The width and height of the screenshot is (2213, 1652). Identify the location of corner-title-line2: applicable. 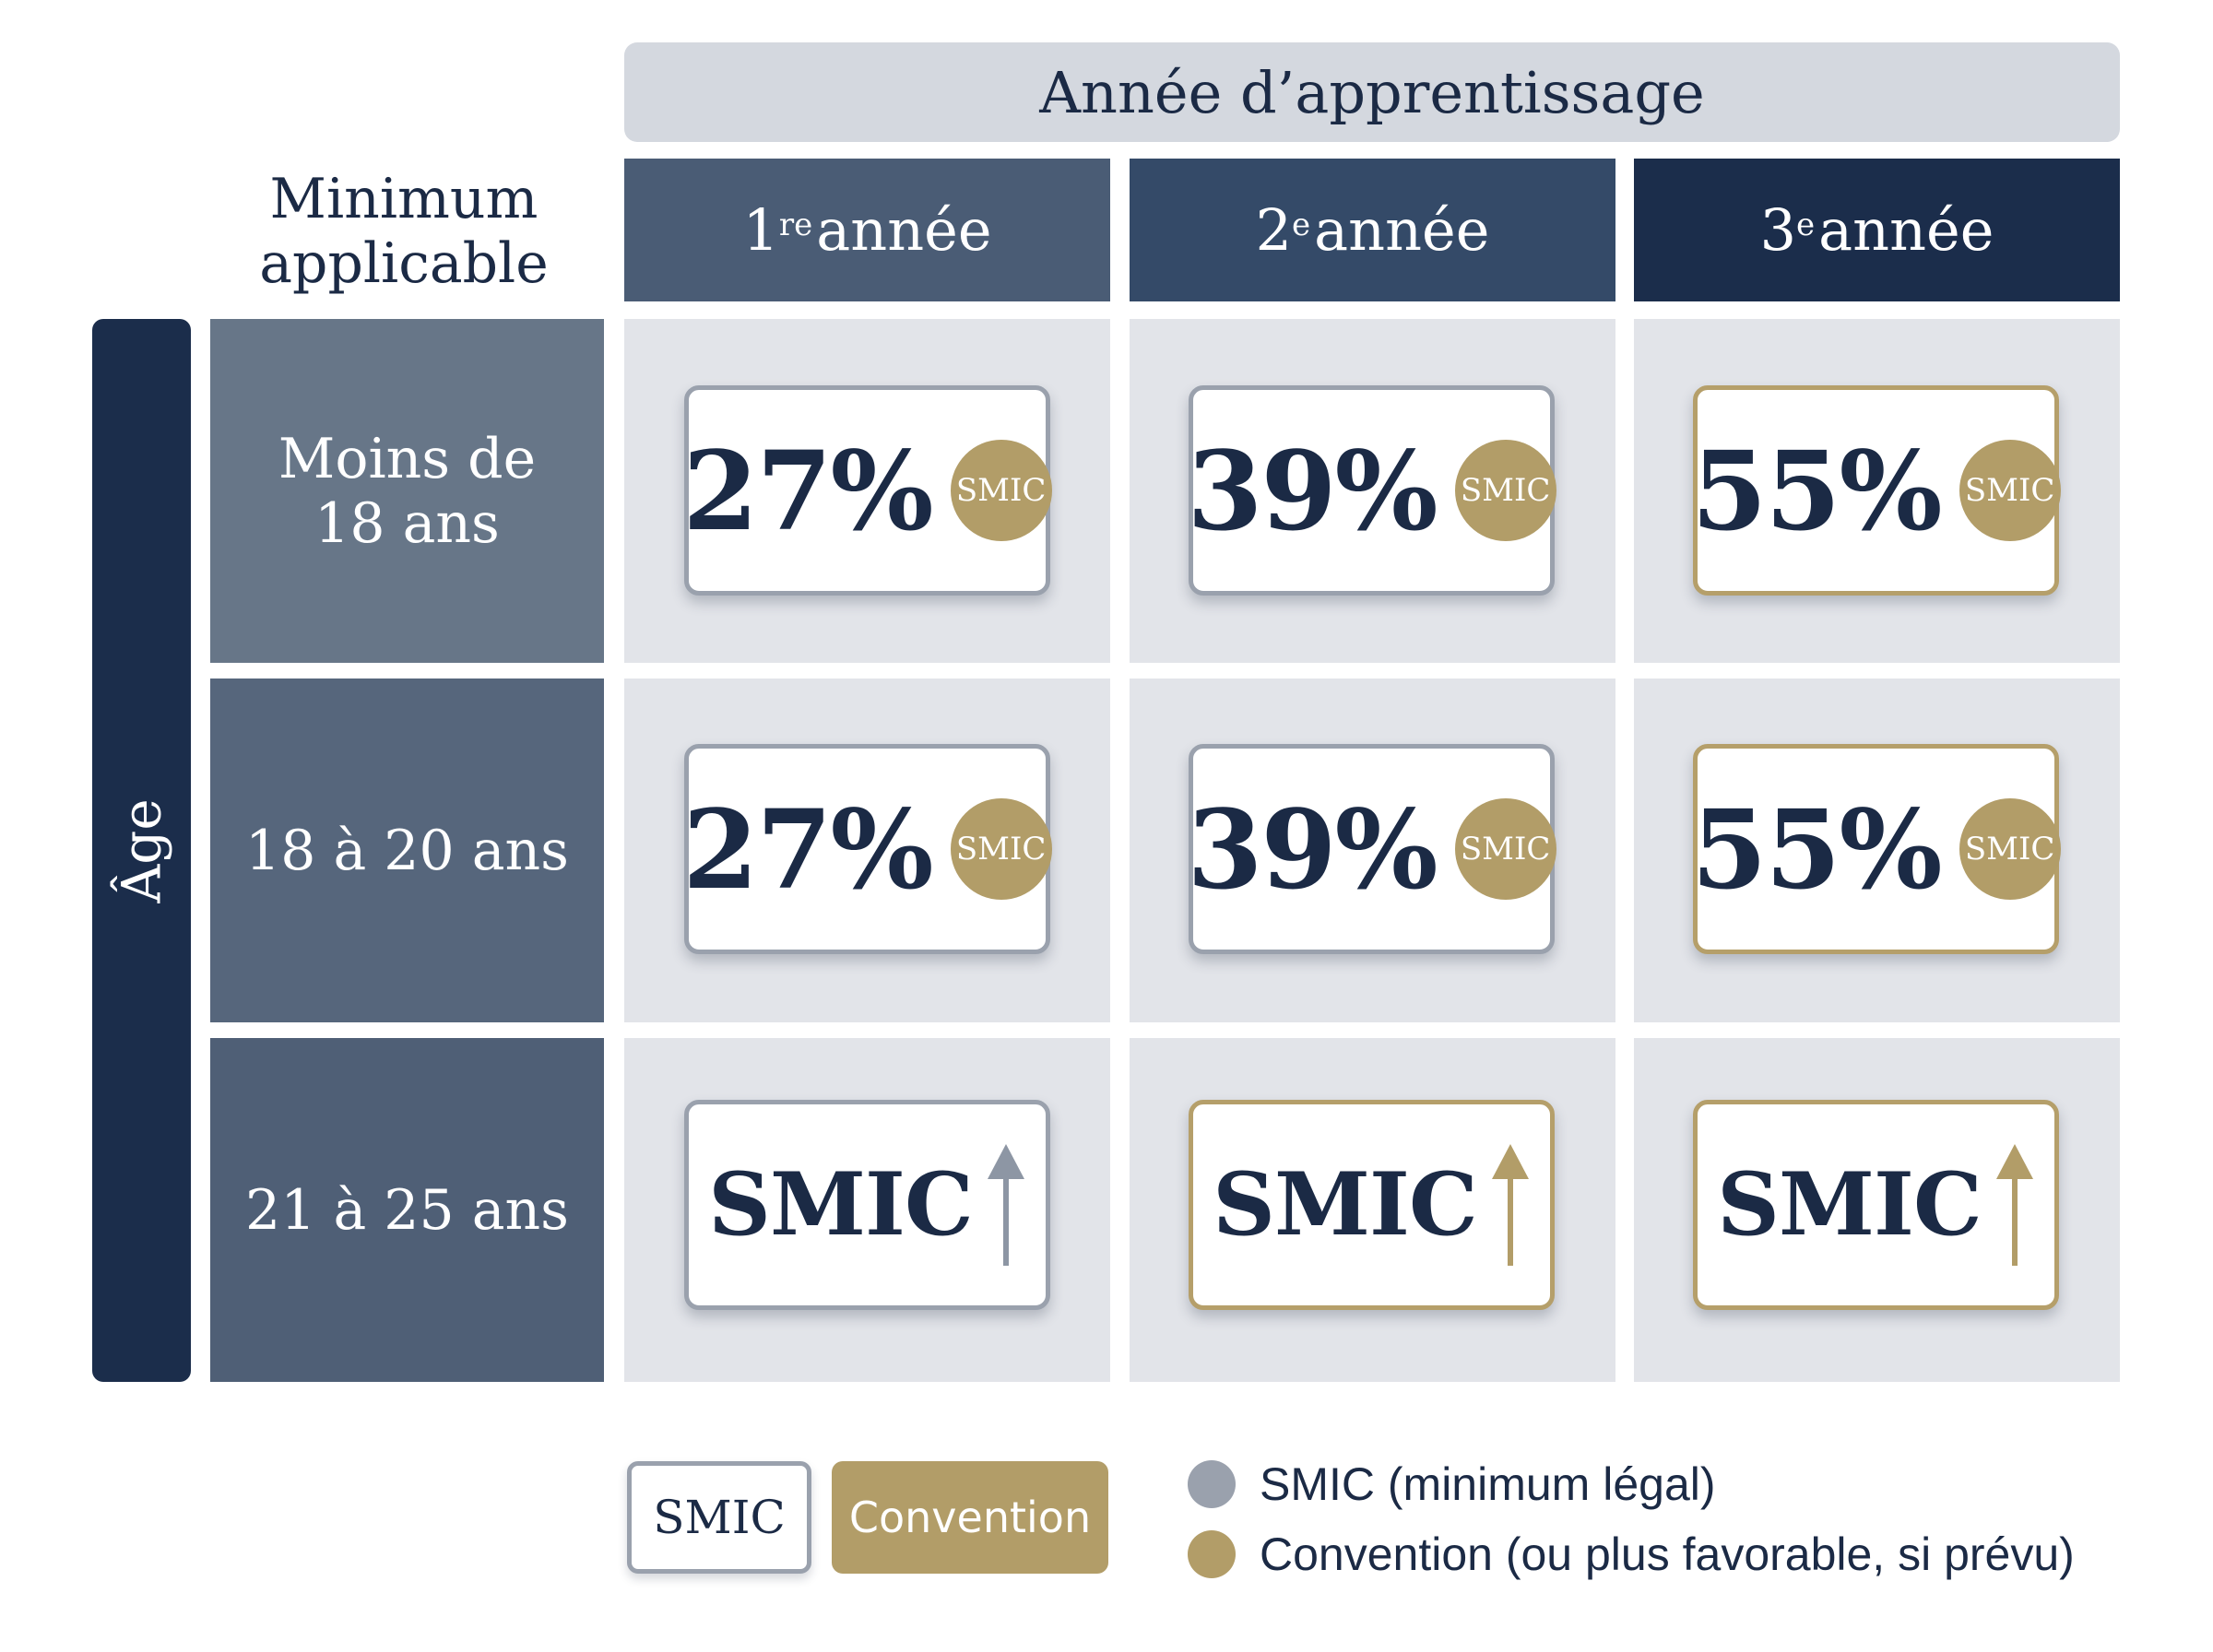
(404, 263).